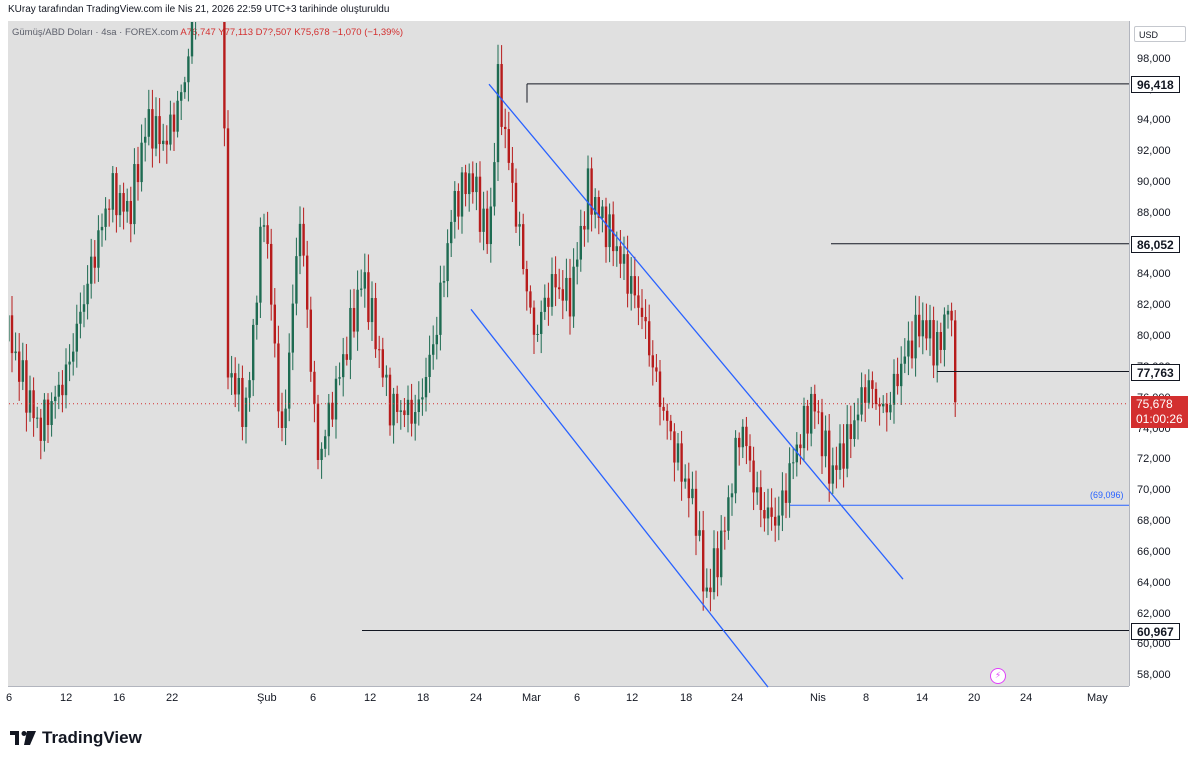 This screenshot has height=759, width=1200. Describe the element at coordinates (1154, 403) in the screenshot. I see `last-price-value: 75,678` at that location.